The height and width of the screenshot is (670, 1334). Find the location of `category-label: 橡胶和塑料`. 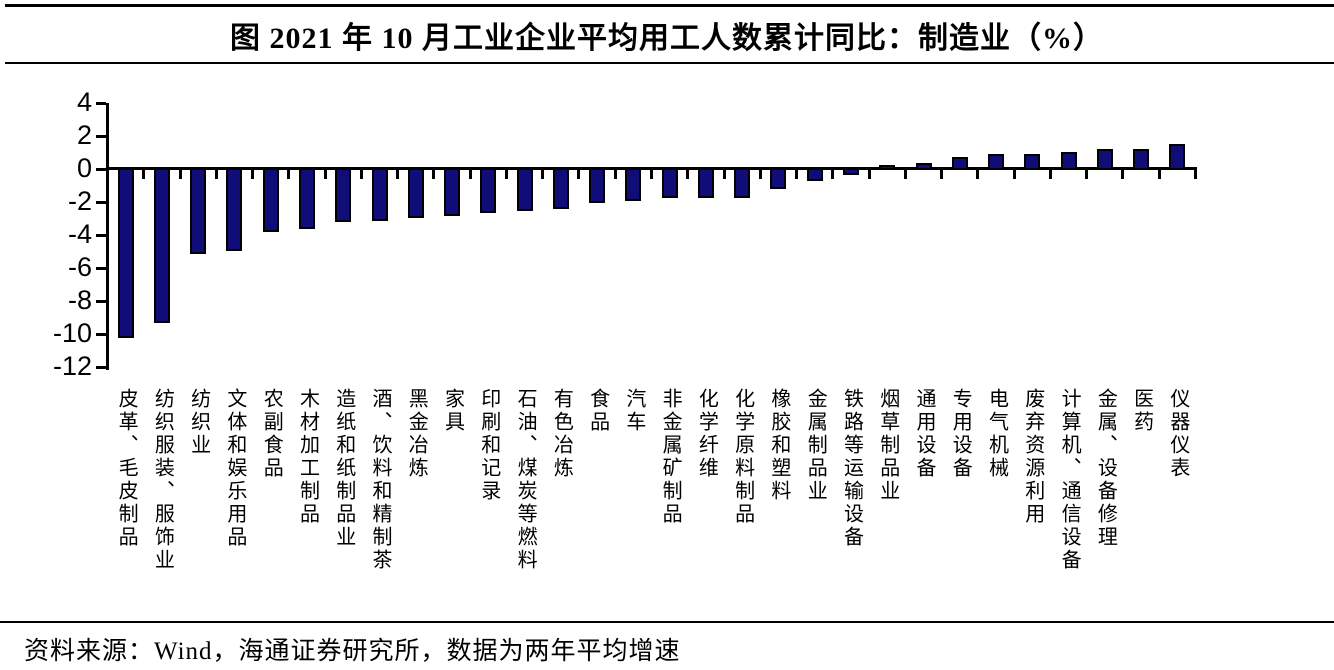

category-label: 橡胶和塑料 is located at coordinates (778, 445).